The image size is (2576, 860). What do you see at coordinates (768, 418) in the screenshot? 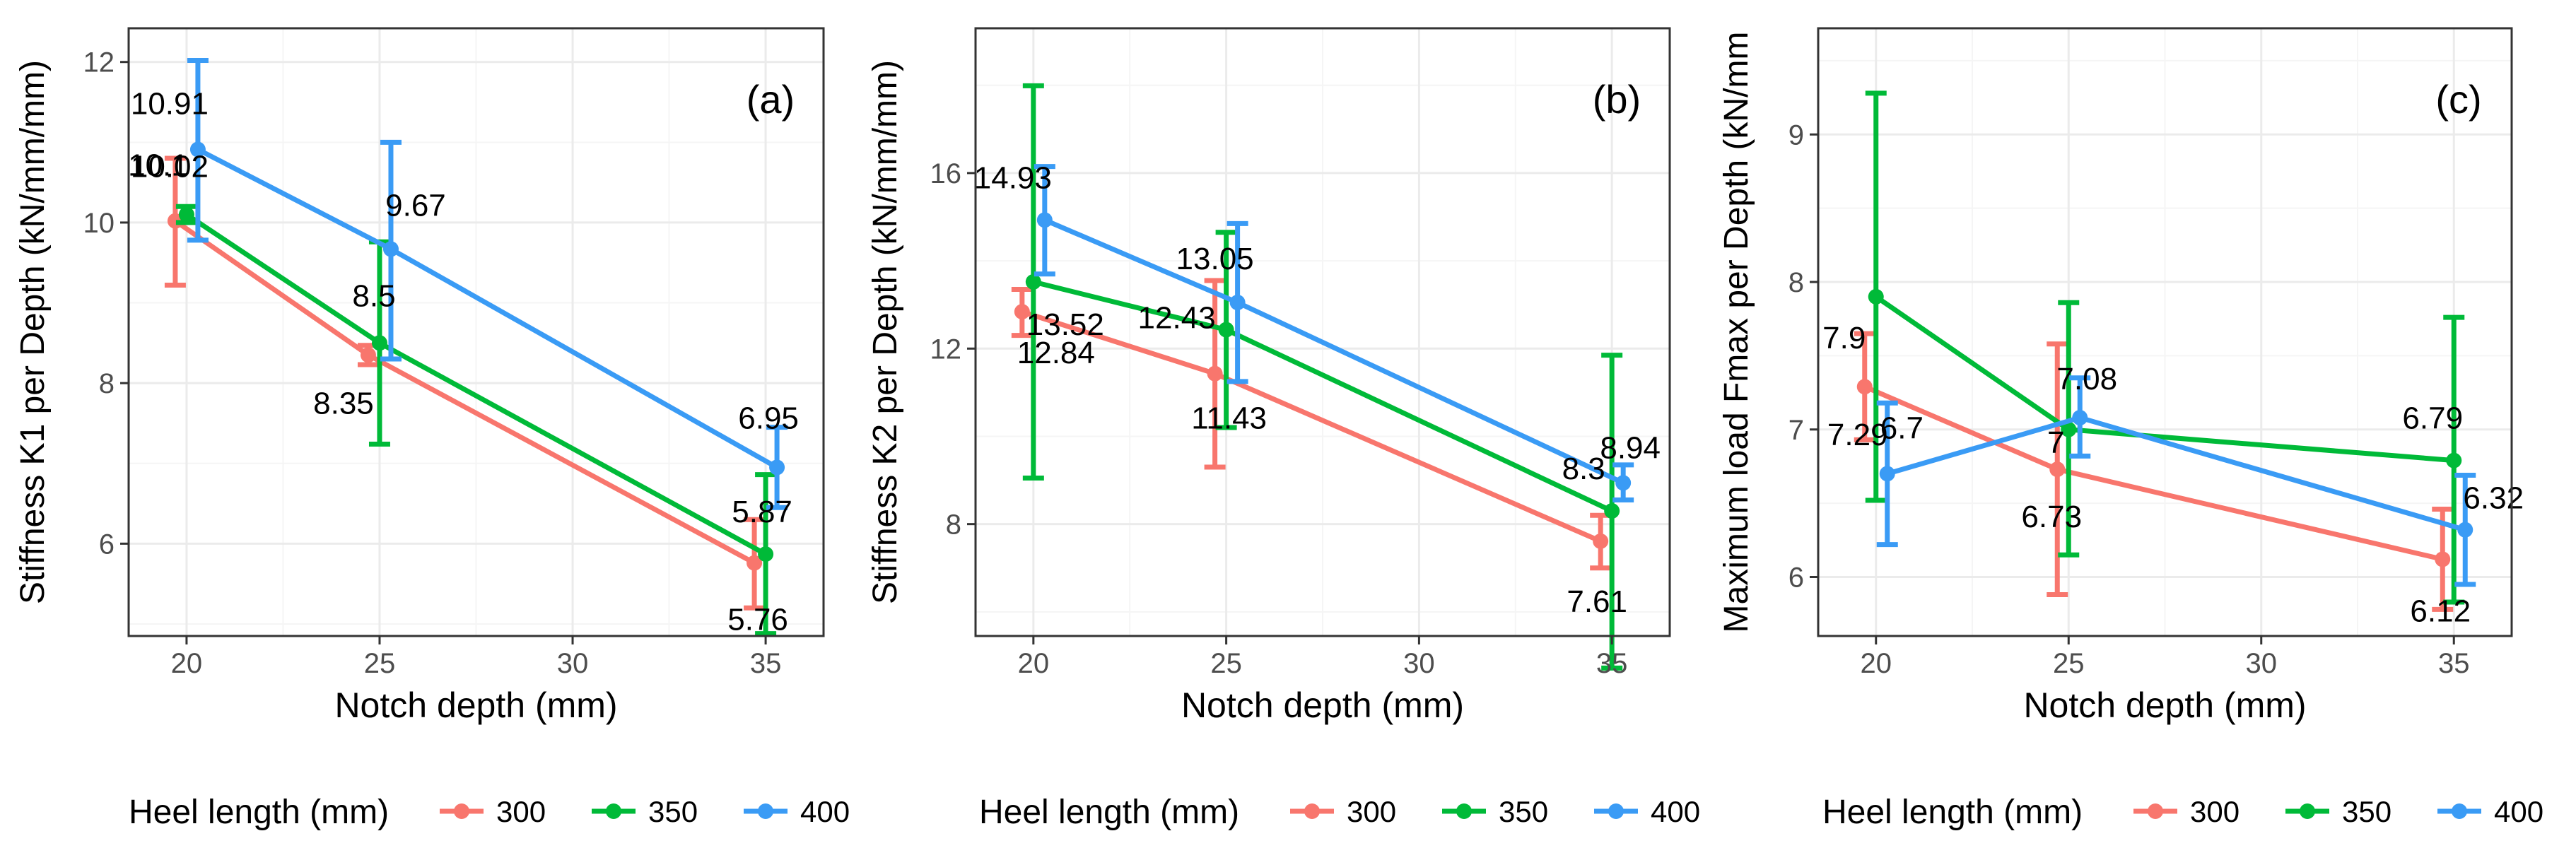
I see `data-label: 6.95` at bounding box center [768, 418].